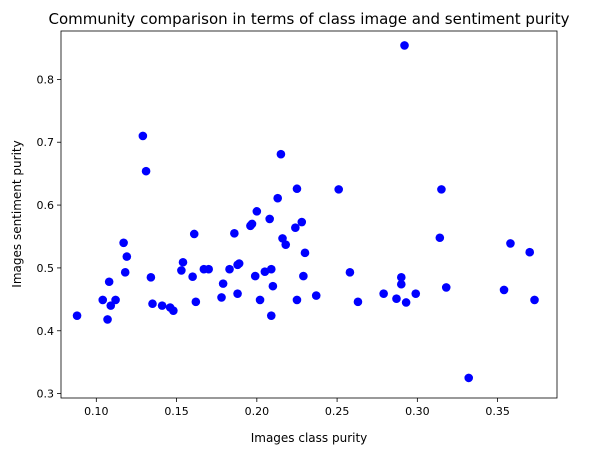 The image size is (607, 455). Describe the element at coordinates (49, 237) in the screenshot. I see `y-axis-ticks: 0.3 0.4 0.5 0.6 0.7 0.8` at that location.